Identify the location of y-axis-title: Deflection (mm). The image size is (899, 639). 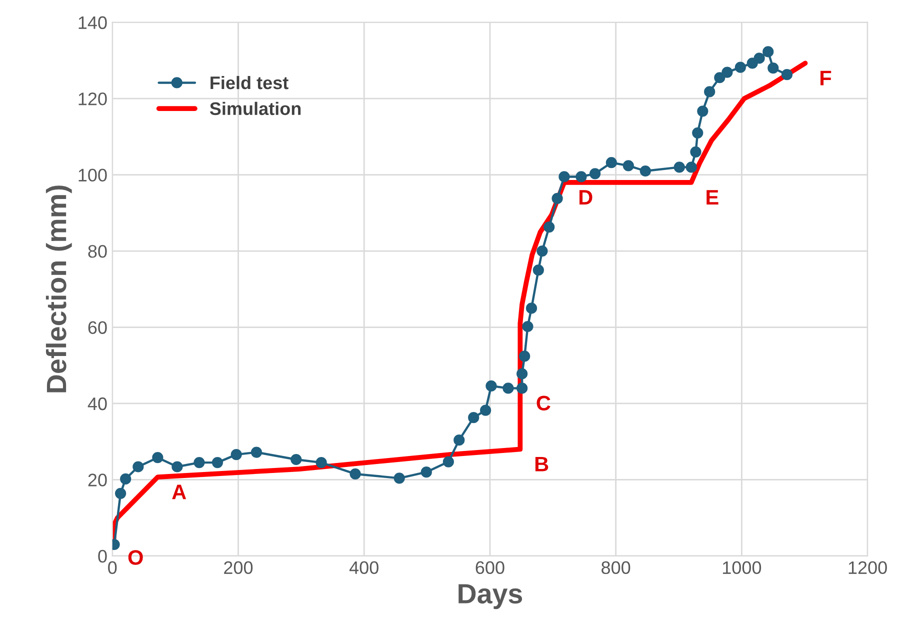
(59, 289).